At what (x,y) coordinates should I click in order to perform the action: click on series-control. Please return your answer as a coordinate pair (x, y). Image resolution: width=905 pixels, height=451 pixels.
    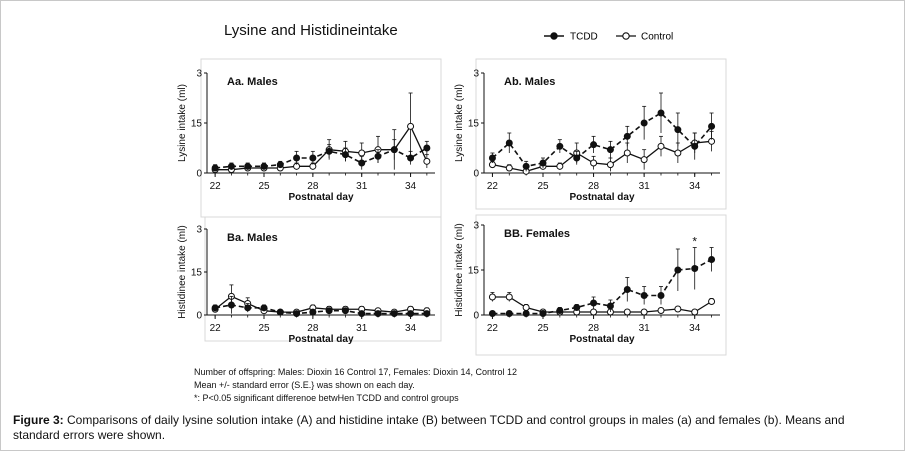
    Looking at the image, I should click on (321, 133).